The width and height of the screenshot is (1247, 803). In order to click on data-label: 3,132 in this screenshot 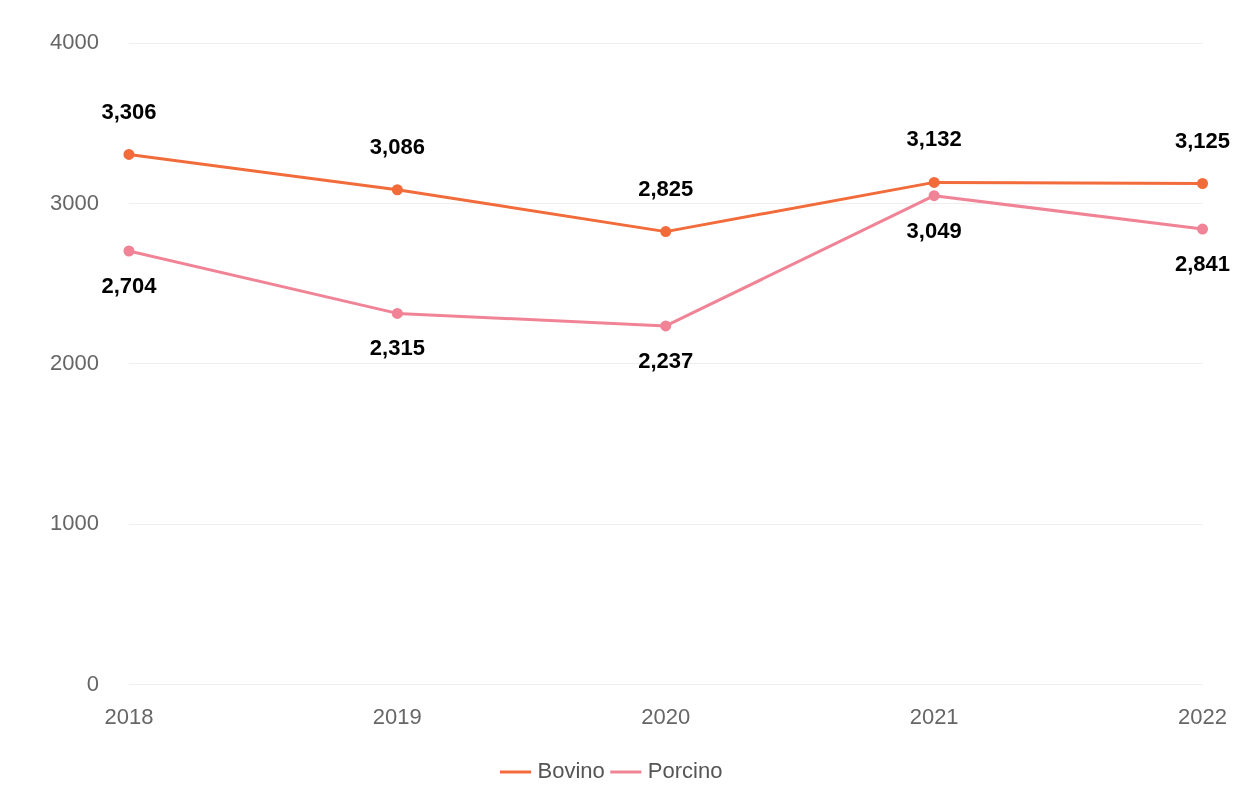, I will do `click(934, 139)`.